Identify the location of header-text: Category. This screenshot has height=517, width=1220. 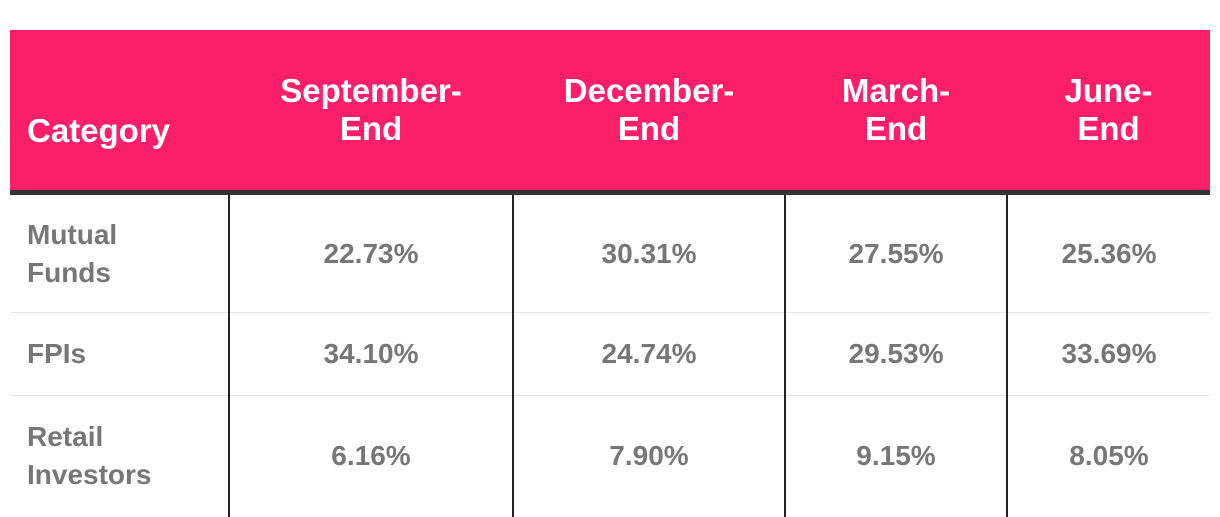
(99, 130).